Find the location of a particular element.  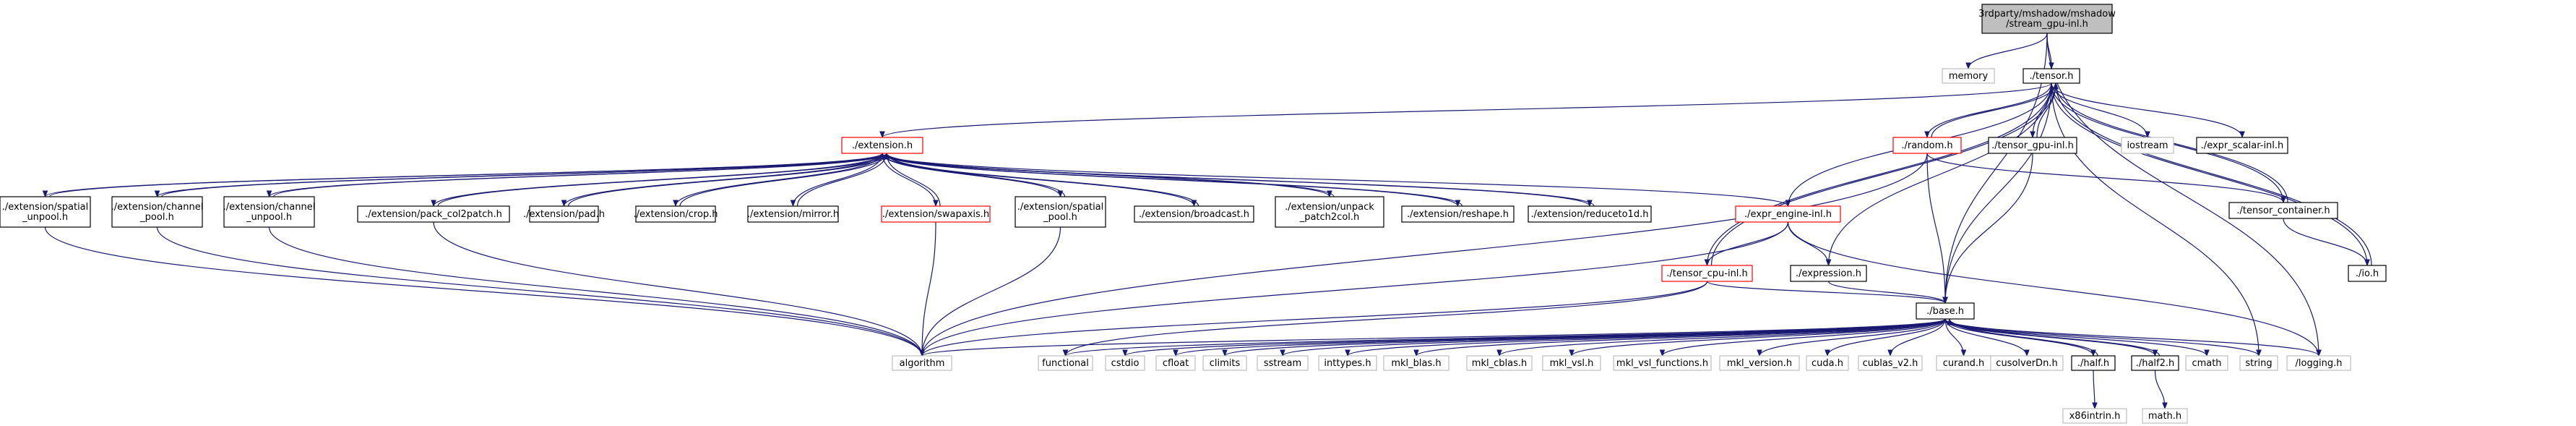

node-math: math.h is located at coordinates (2165, 416).